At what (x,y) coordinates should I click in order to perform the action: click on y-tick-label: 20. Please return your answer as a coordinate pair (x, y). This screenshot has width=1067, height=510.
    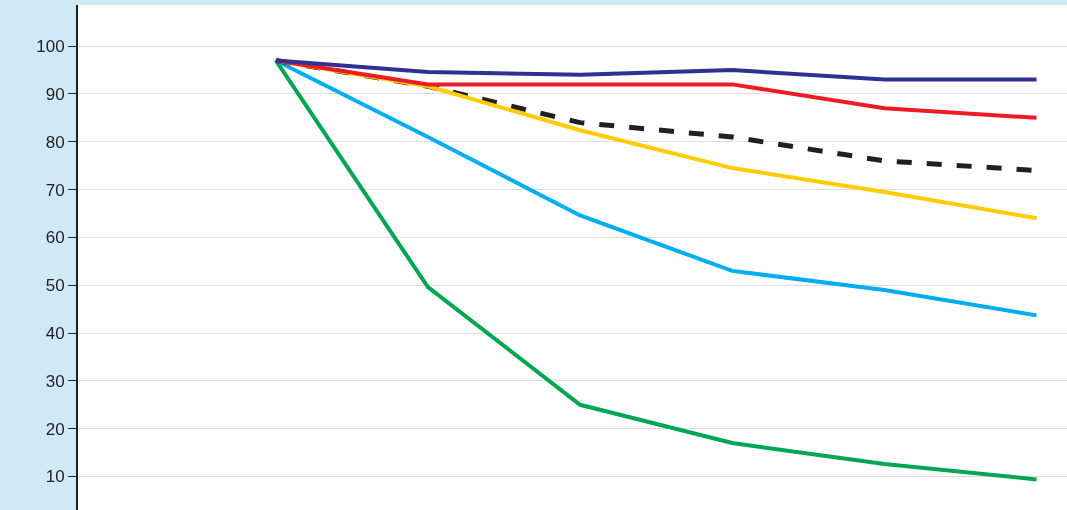
    Looking at the image, I should click on (55, 429).